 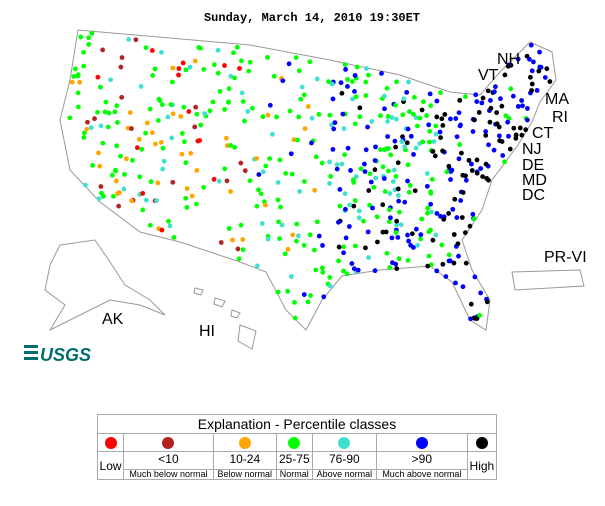 I want to click on legend-label: 25-75, so click(x=294, y=459).